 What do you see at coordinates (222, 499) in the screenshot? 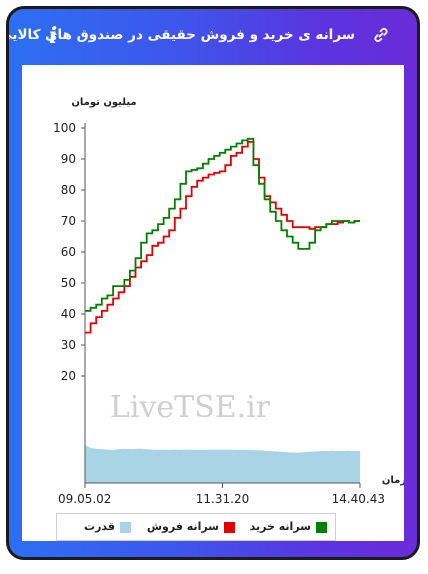
I see `x-tick-label: 11.31.20` at bounding box center [222, 499].